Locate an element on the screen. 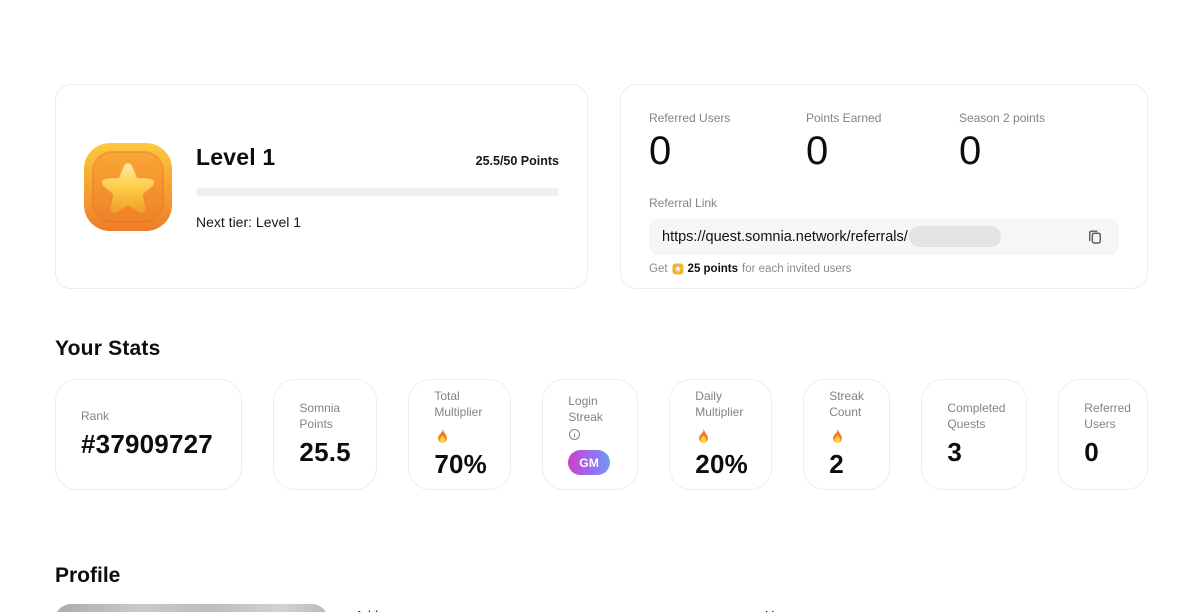 This screenshot has height=612, width=1200. next-tier-label: Next tier: Level 1 is located at coordinates (249, 221).